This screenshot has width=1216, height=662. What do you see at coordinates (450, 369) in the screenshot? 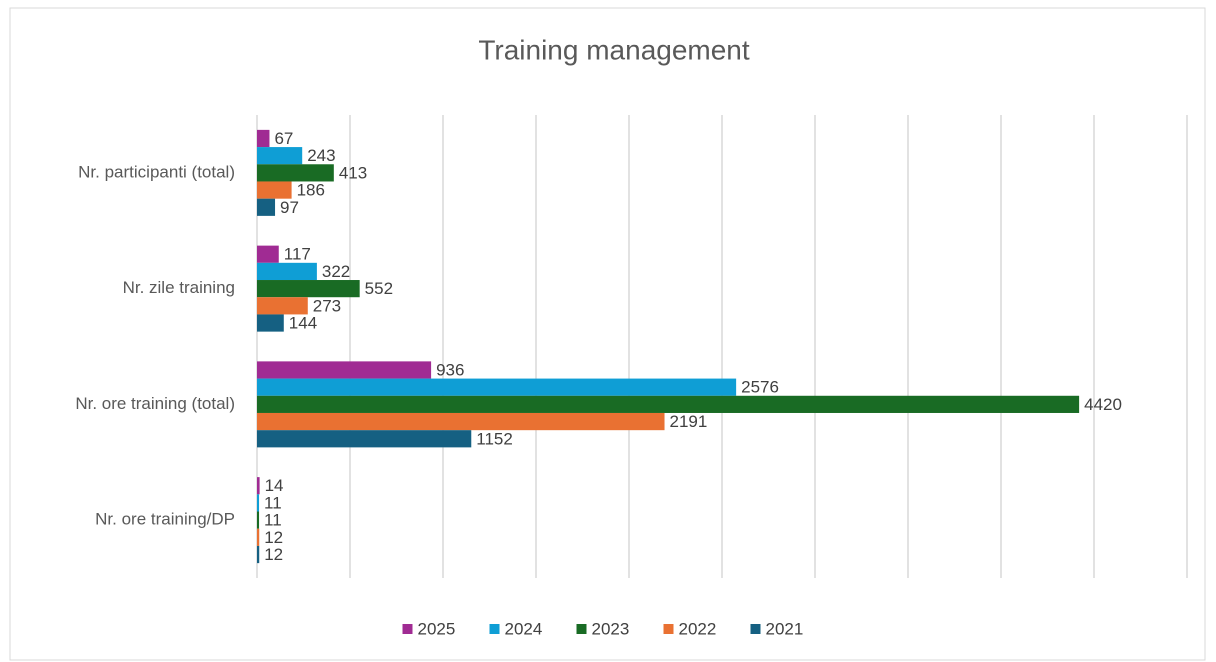
I see `data-label: 936` at bounding box center [450, 369].